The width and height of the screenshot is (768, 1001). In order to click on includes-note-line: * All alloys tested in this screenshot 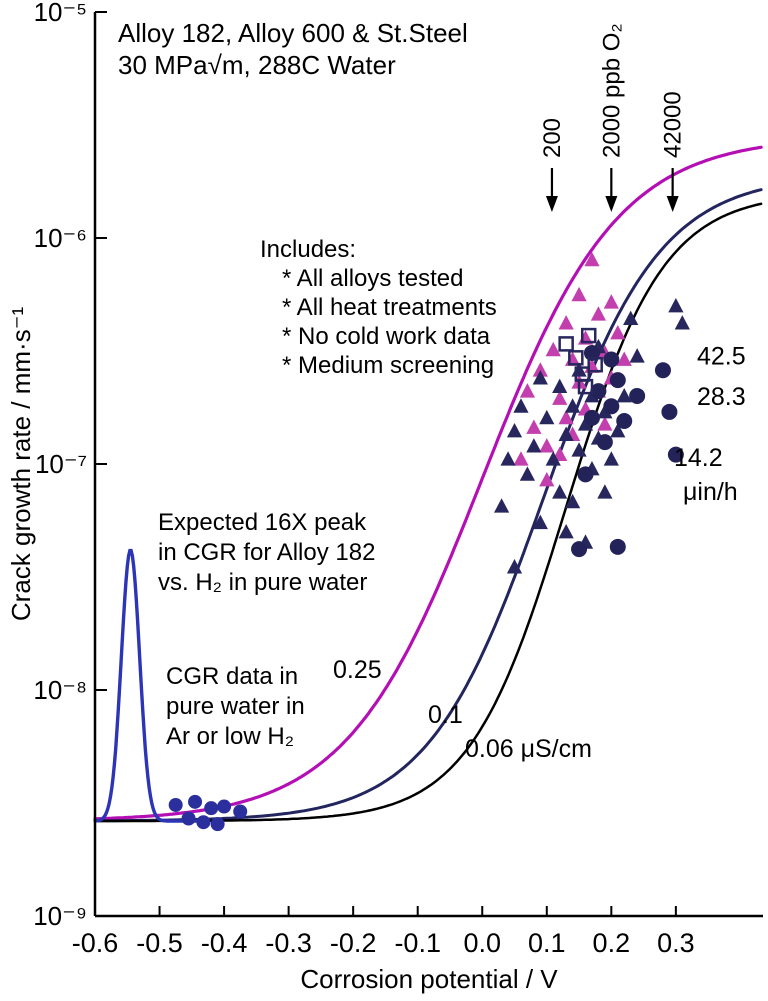, I will do `click(372, 278)`.